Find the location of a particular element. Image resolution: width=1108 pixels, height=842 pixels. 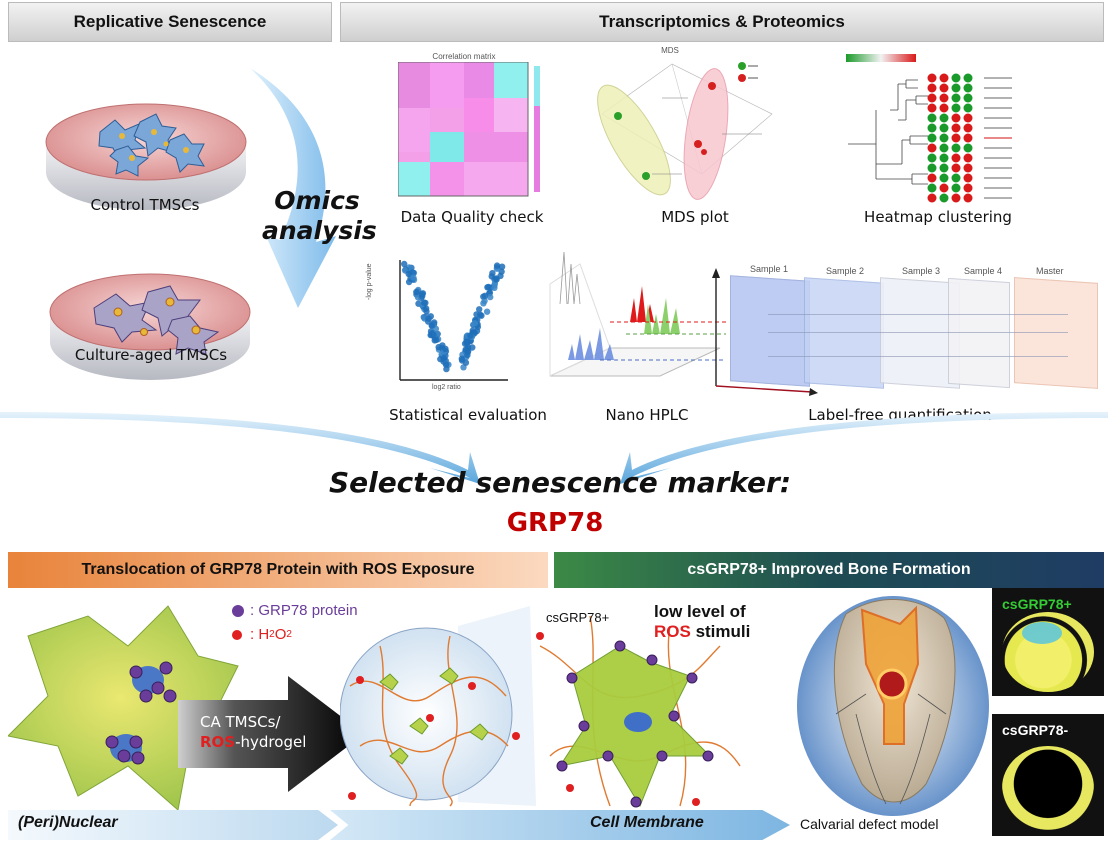

omics-word: Omics is located at coordinates (317, 200).